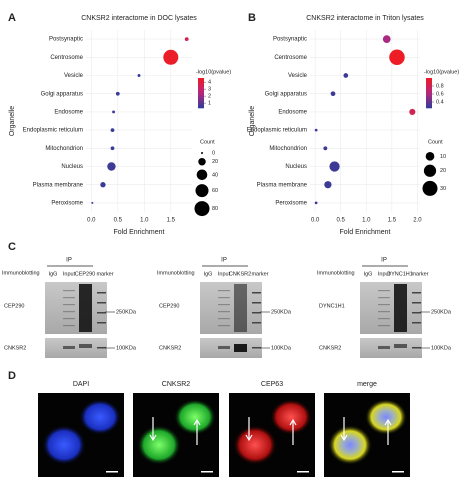 This screenshot has width=475, height=485. I want to click on colorbar-tick-label: 0.4, so click(440, 102).